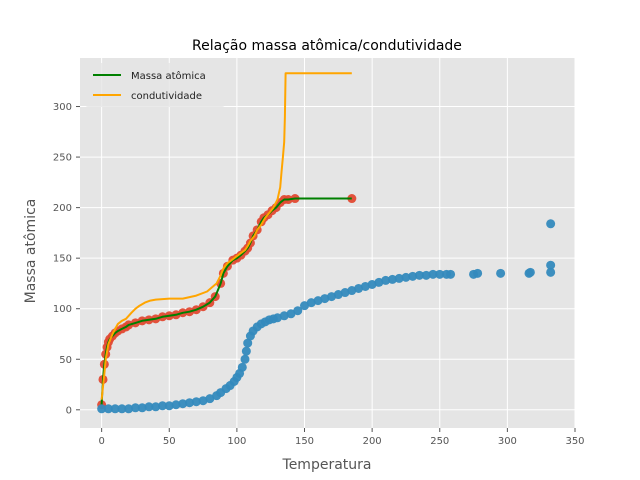 The width and height of the screenshot is (640, 480). I want to click on legend-label: condutividade, so click(166, 96).